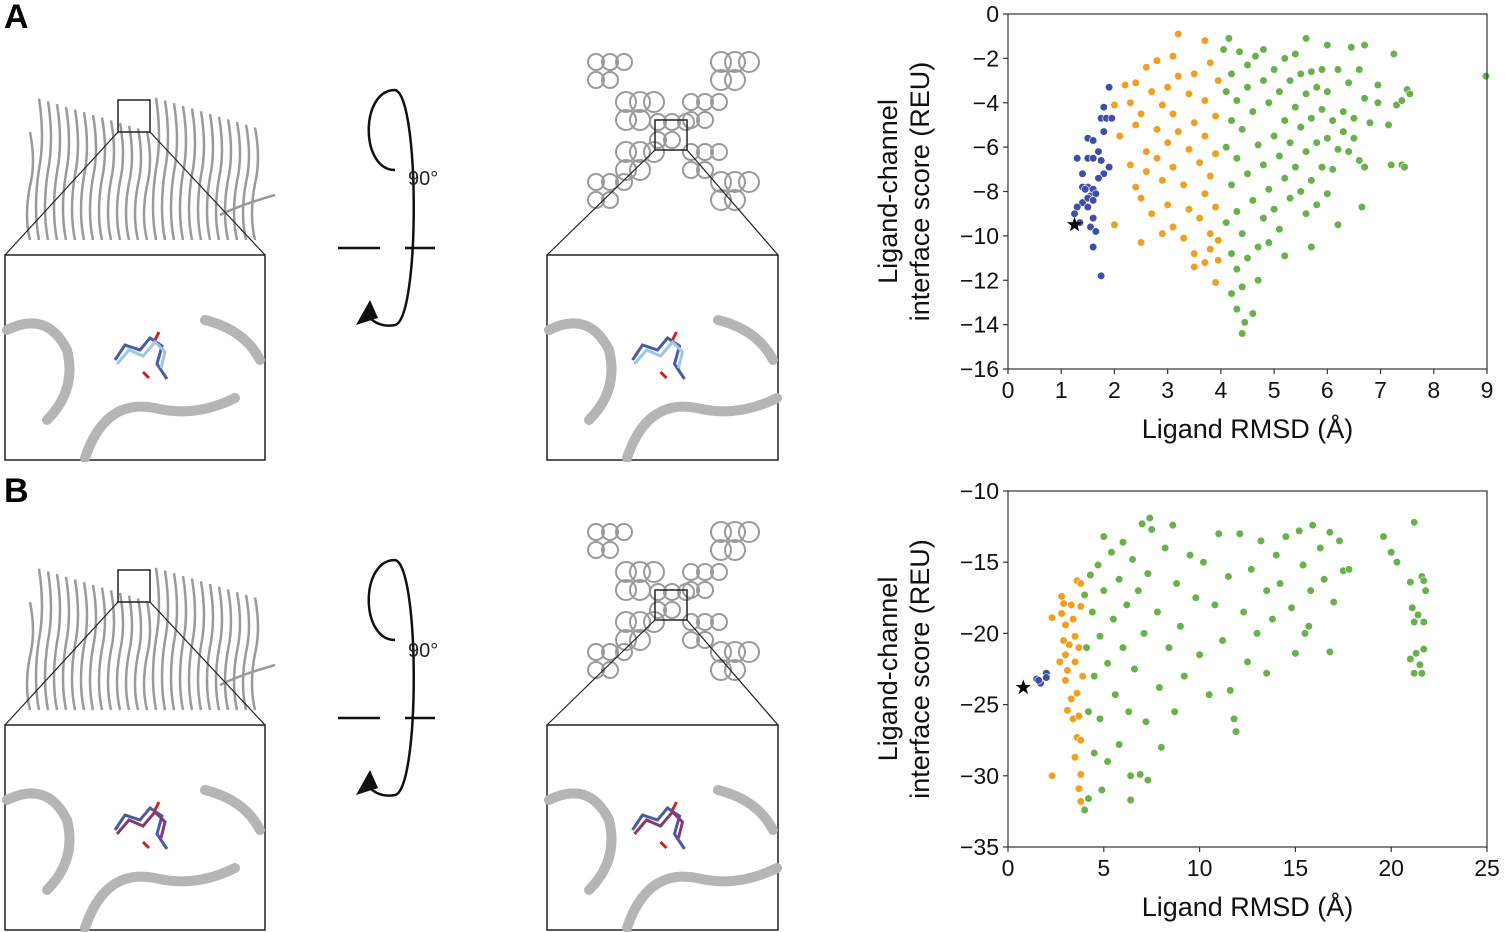  I want to click on x-tick-label: 20, so click(1391, 868).